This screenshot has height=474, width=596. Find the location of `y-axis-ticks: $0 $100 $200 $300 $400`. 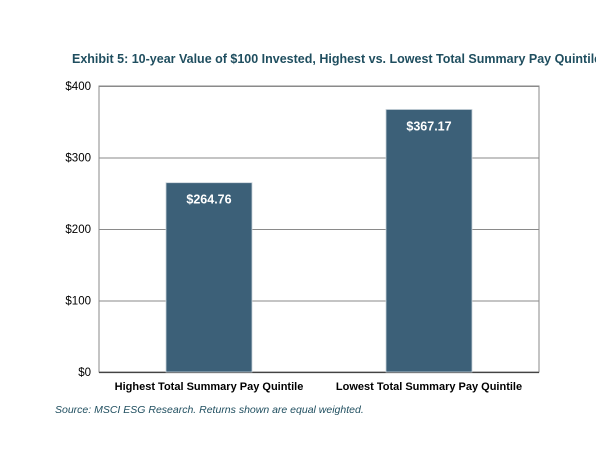

y-axis-ticks: $0 $100 $200 $300 $400 is located at coordinates (78, 230).